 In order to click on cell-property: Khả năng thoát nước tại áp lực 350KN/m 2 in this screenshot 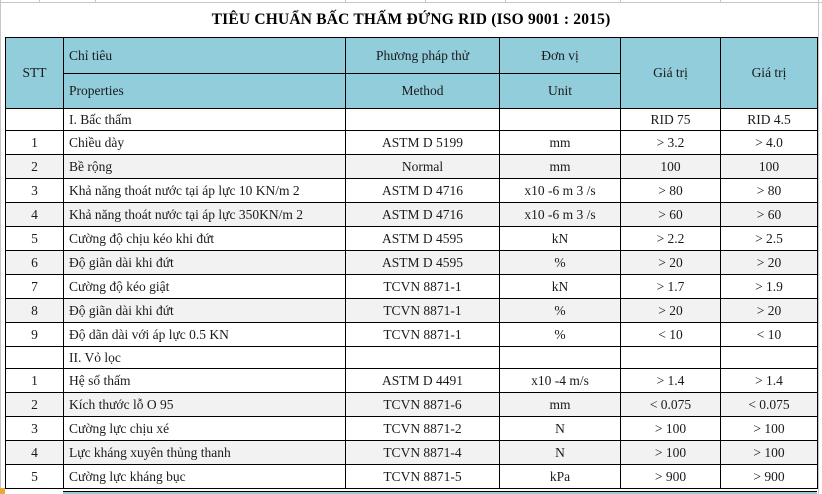, I will do `click(204, 214)`.